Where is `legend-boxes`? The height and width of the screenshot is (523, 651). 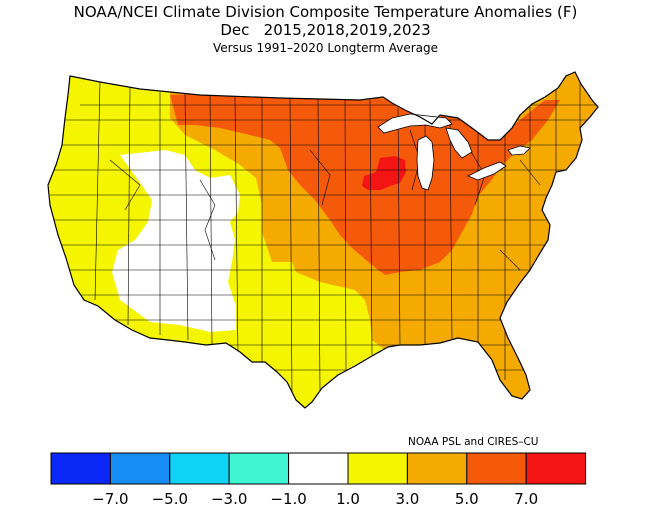
legend-boxes is located at coordinates (318, 468).